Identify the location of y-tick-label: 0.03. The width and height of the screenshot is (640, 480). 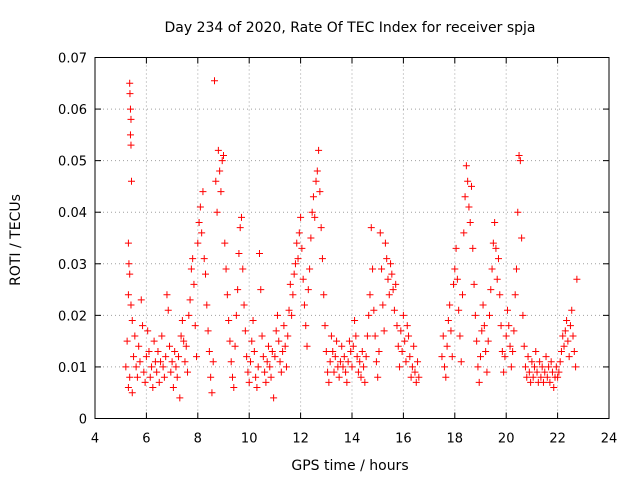
(72, 265).